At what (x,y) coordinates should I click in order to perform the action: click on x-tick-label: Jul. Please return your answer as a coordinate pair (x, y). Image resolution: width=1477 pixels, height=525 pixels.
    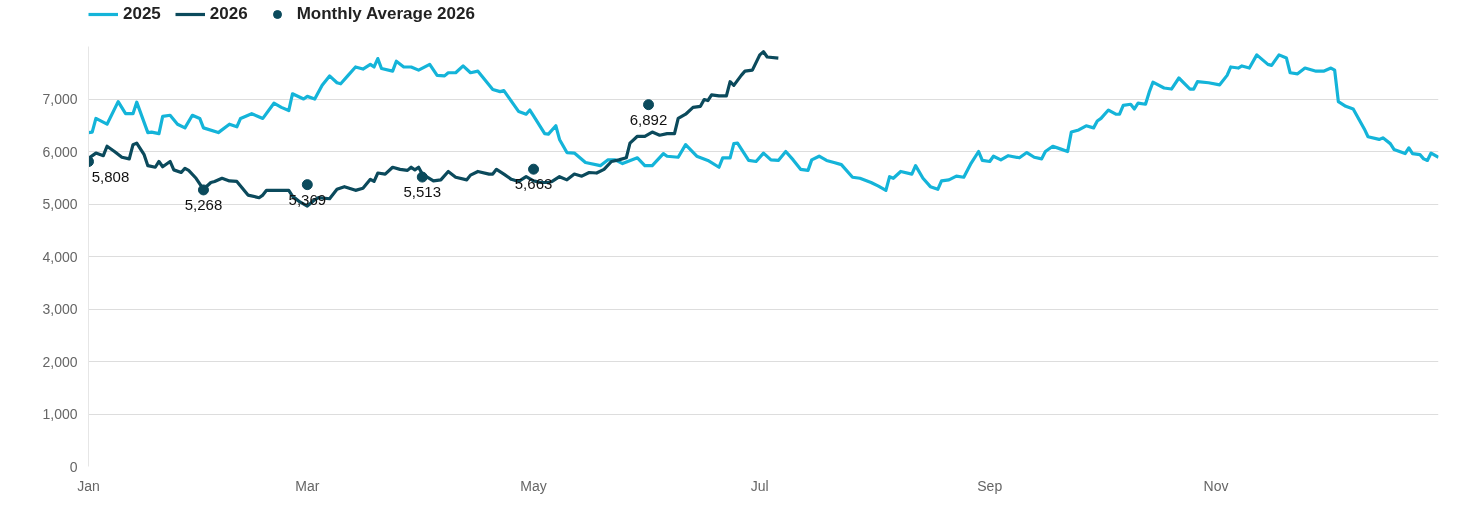
    Looking at the image, I should click on (759, 485).